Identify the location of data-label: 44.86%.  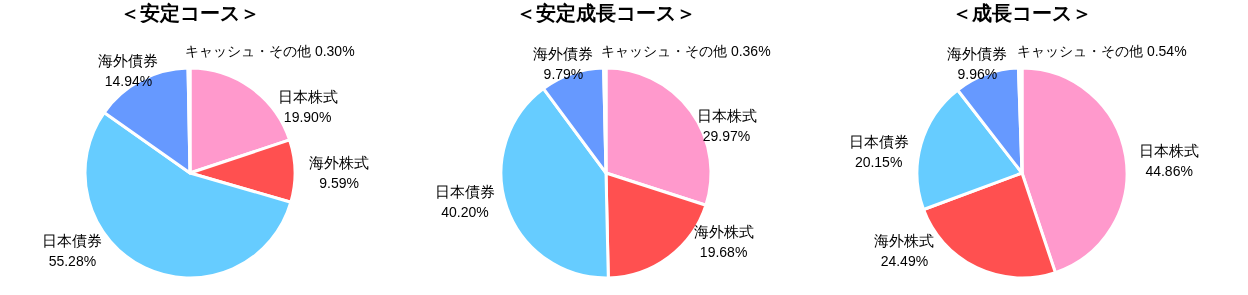
(1169, 171).